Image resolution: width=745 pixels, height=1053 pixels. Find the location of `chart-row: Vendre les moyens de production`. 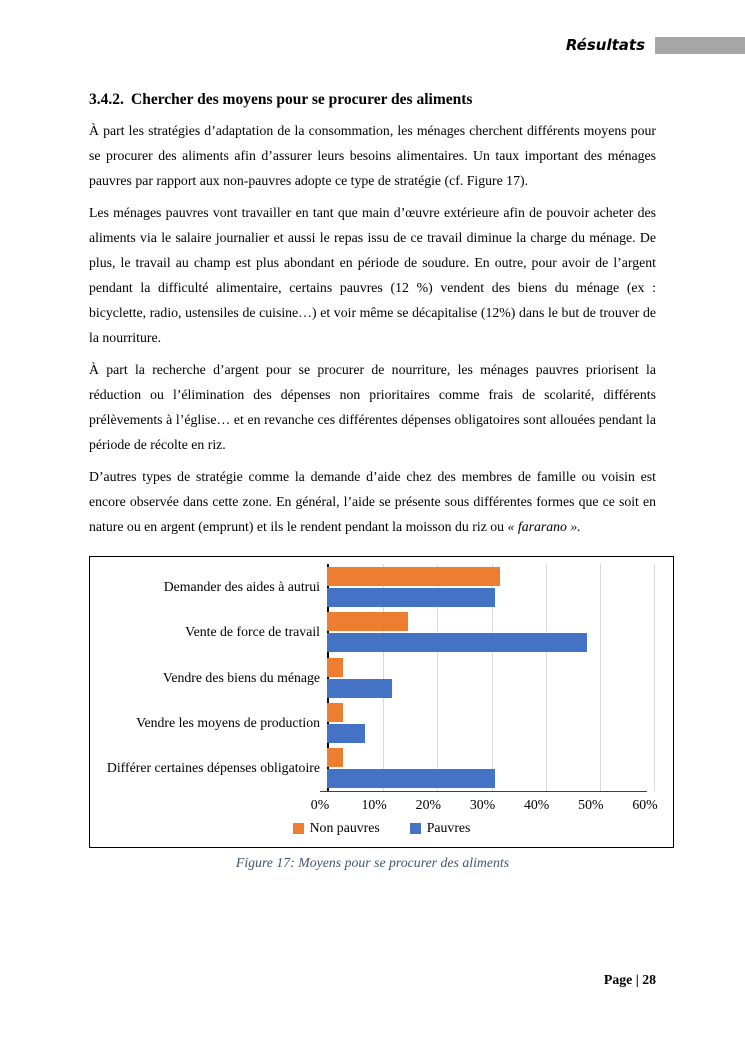

chart-row: Vendre les moyens de production is located at coordinates (381, 723).